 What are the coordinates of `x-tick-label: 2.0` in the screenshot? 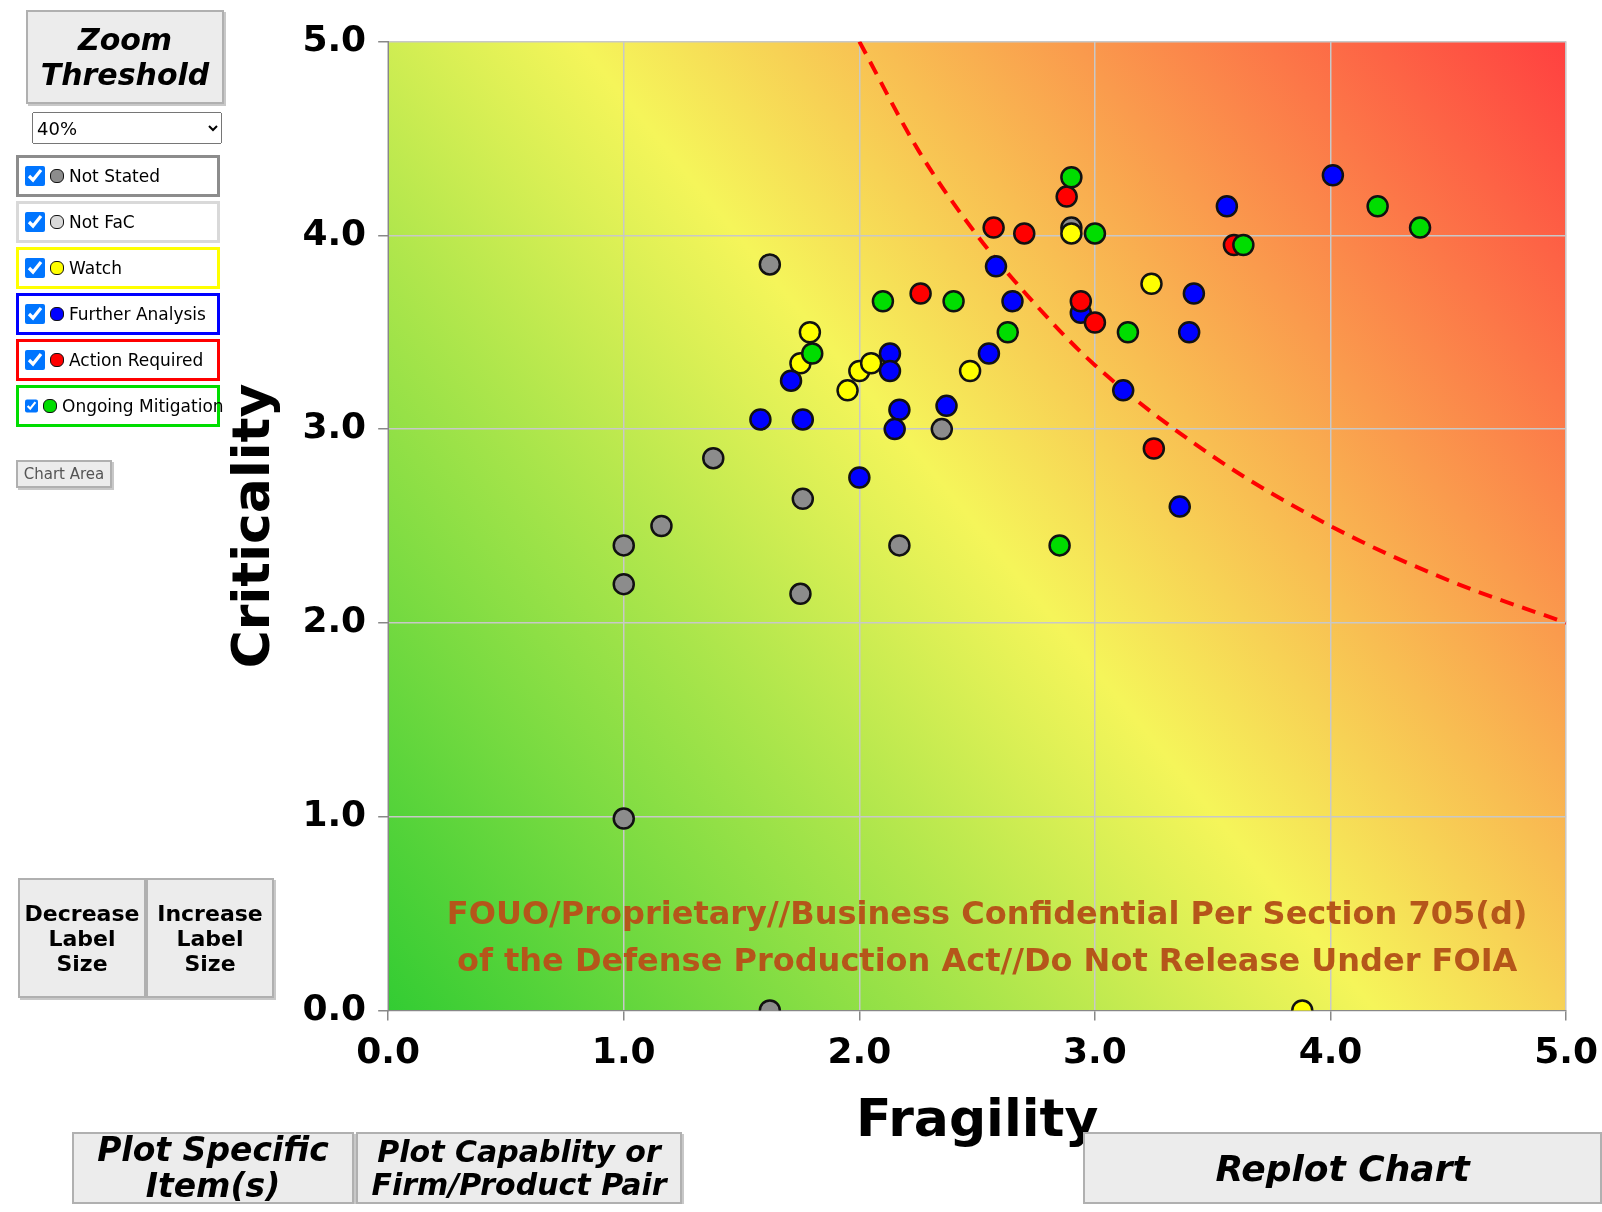 It's located at (859, 1051).